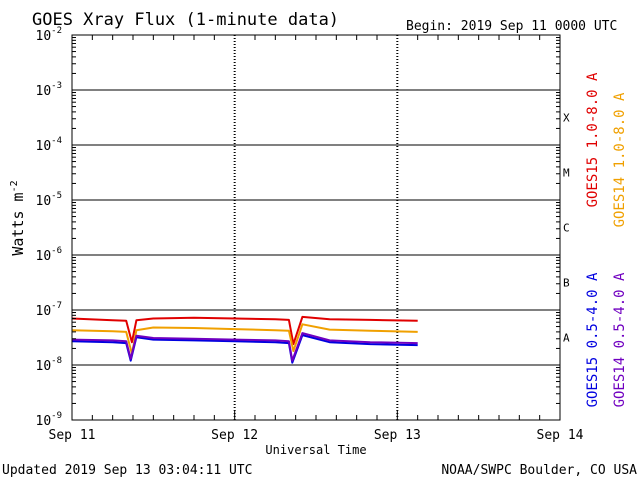 The image size is (640, 480). Describe the element at coordinates (72, 435) in the screenshot. I see `x-tick-label: Sep 11` at that location.